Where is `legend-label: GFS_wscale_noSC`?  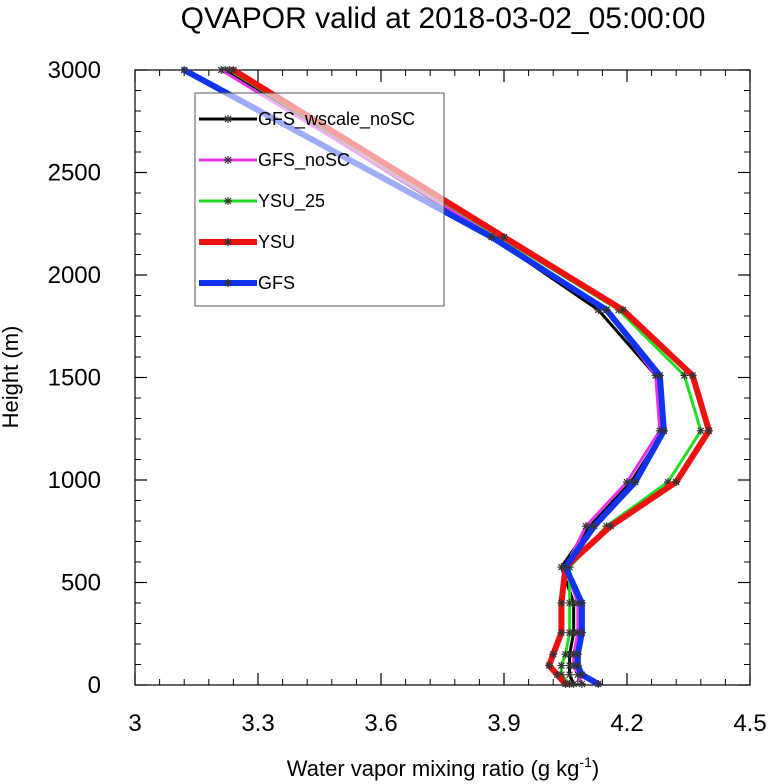
legend-label: GFS_wscale_noSC is located at coordinates (336, 119).